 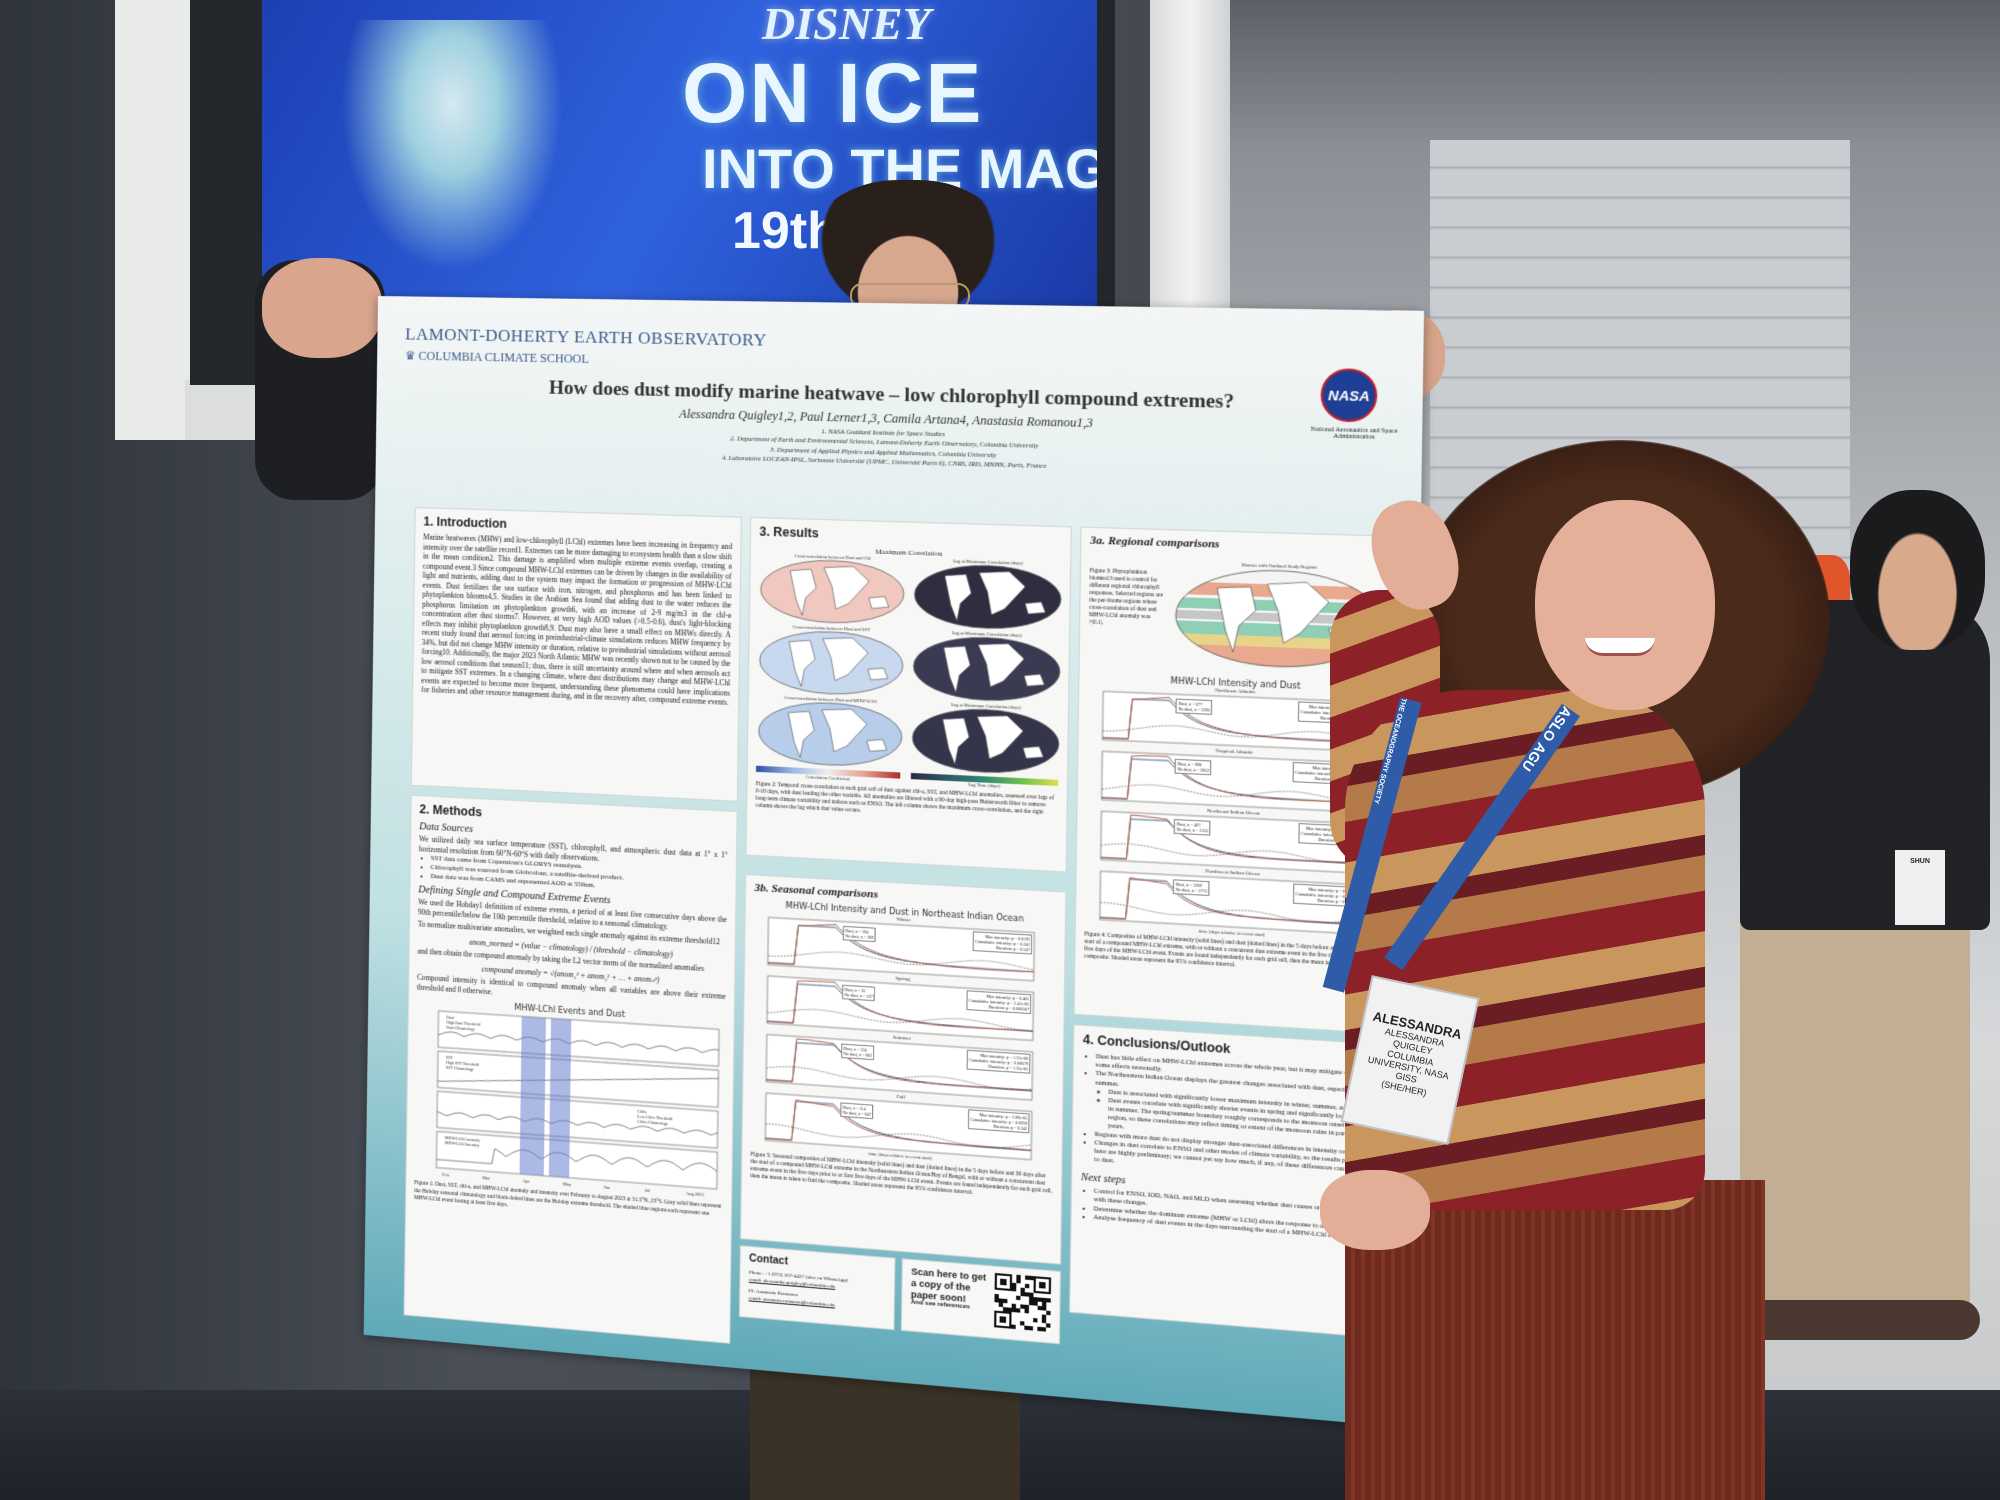 What do you see at coordinates (647, 1191) in the screenshot?
I see `tick-label: Jul` at bounding box center [647, 1191].